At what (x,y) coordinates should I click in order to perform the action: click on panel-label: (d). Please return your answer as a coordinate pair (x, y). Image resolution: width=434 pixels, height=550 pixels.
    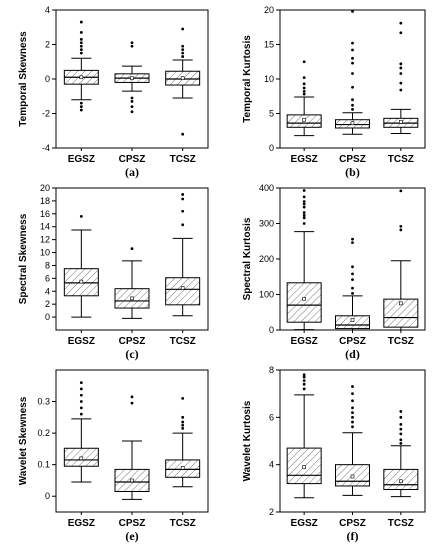
    Looking at the image, I should click on (352, 354).